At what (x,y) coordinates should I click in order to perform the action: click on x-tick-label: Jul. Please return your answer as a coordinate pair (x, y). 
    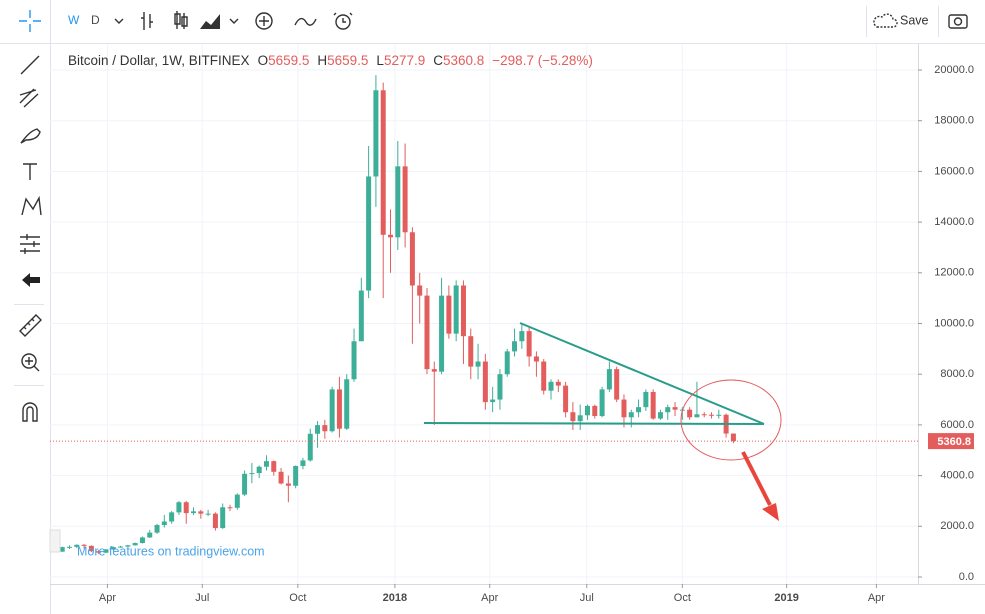
    Looking at the image, I should click on (202, 598).